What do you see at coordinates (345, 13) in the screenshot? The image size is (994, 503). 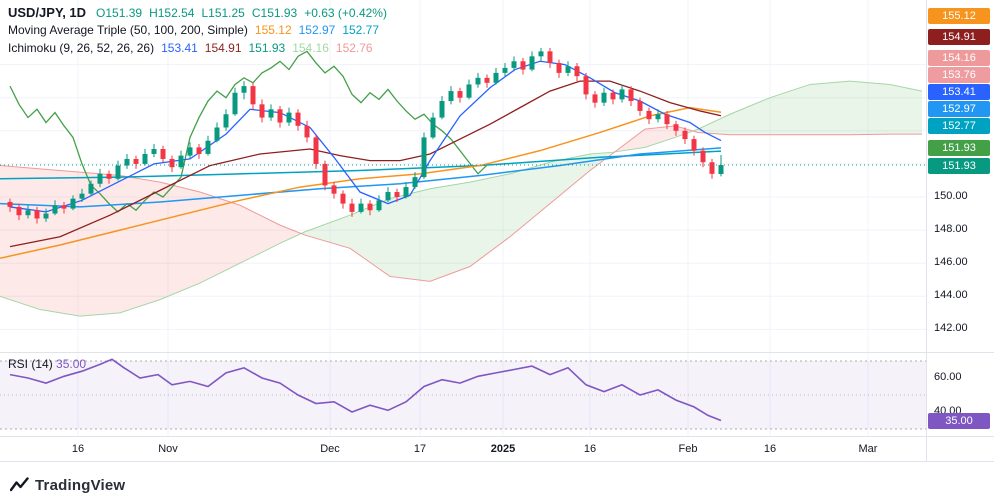 I see `change-value: +0.63 (+0.42%)` at bounding box center [345, 13].